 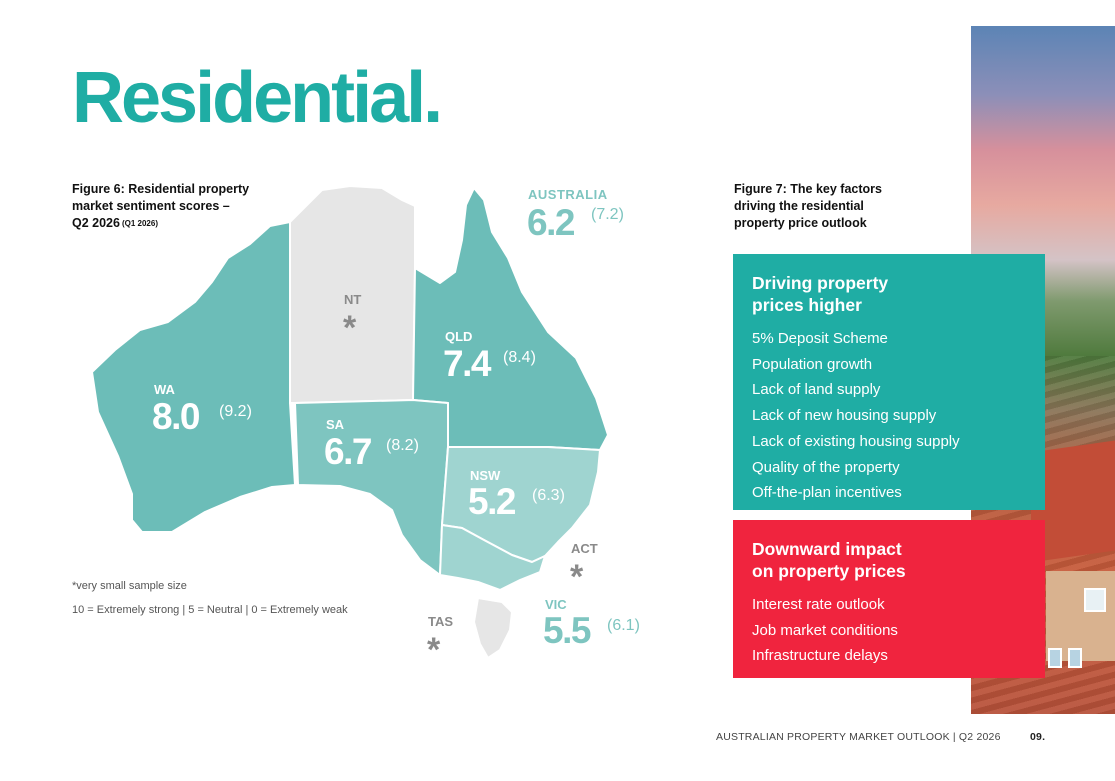 What do you see at coordinates (827, 549) in the screenshot?
I see `factors-lower-heading-line: Downward impact` at bounding box center [827, 549].